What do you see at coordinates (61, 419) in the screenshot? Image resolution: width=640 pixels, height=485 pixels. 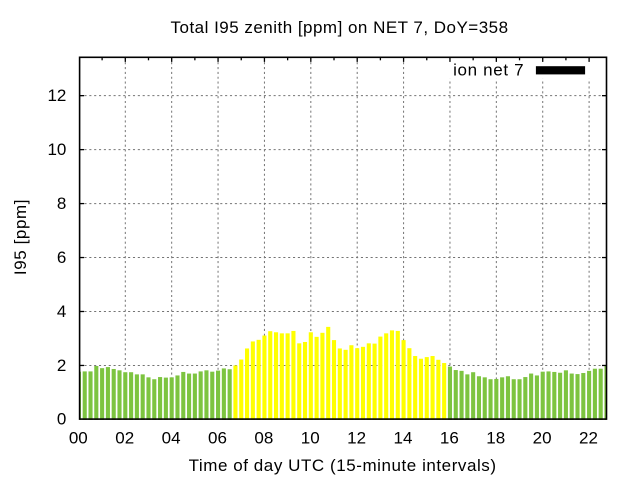 I see `svg-text: 0` at bounding box center [61, 419].